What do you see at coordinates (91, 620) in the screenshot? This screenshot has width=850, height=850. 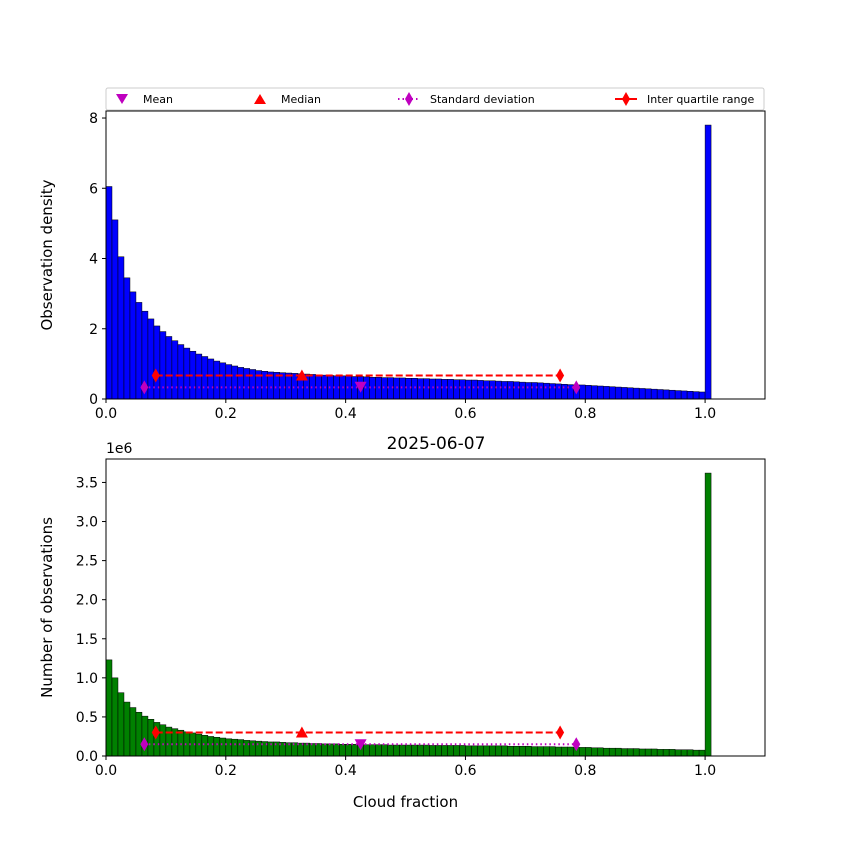 I see `y-axis: 0.0 0.5 1.0 1.5 2.0 2.5 3.0 3.5` at bounding box center [91, 620].